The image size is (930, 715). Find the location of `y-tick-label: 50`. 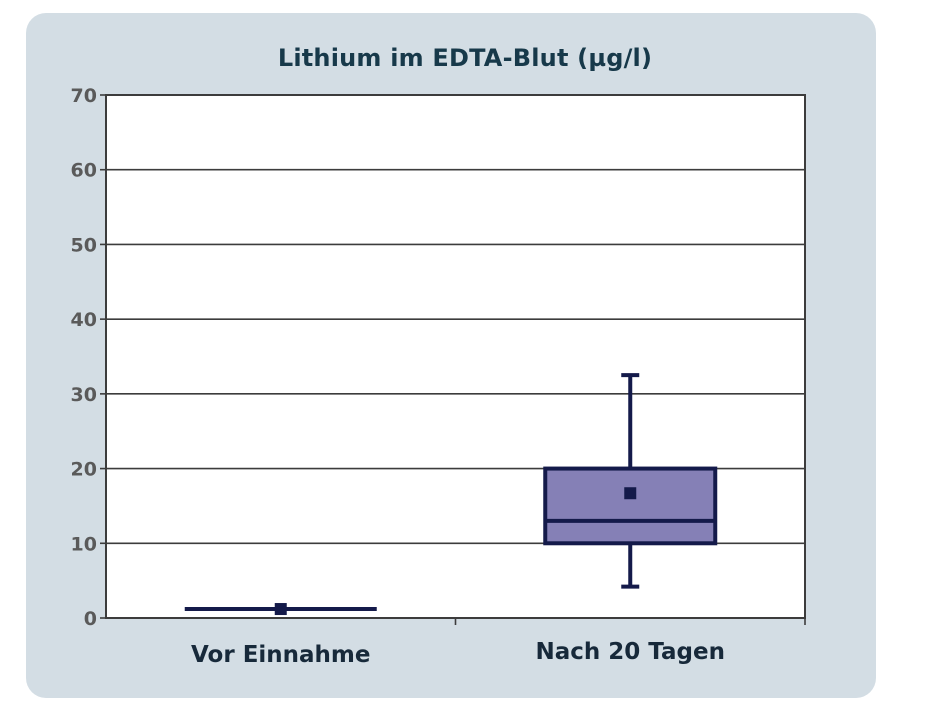

y-tick-label: 50 is located at coordinates (84, 245).